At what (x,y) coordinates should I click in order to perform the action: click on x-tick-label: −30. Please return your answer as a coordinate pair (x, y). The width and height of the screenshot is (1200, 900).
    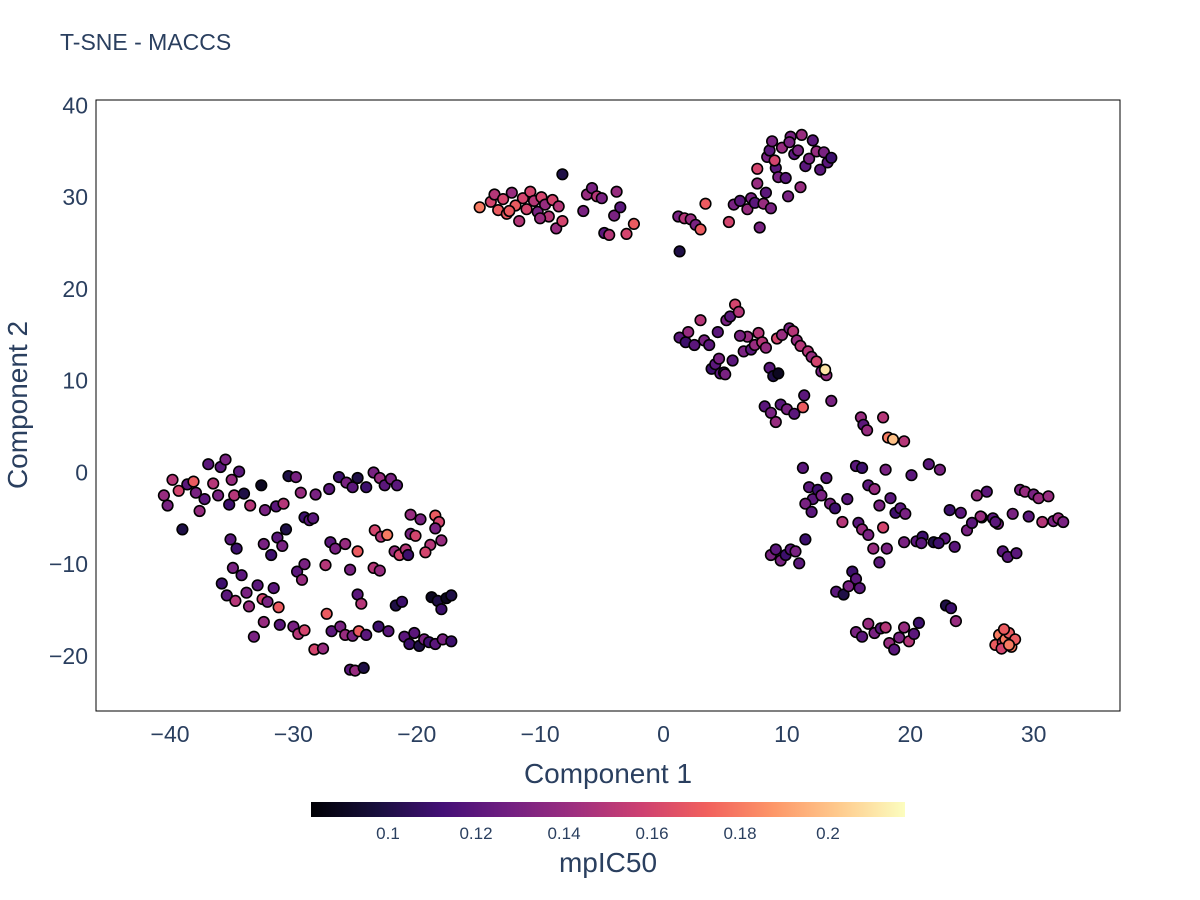
    Looking at the image, I should click on (293, 734).